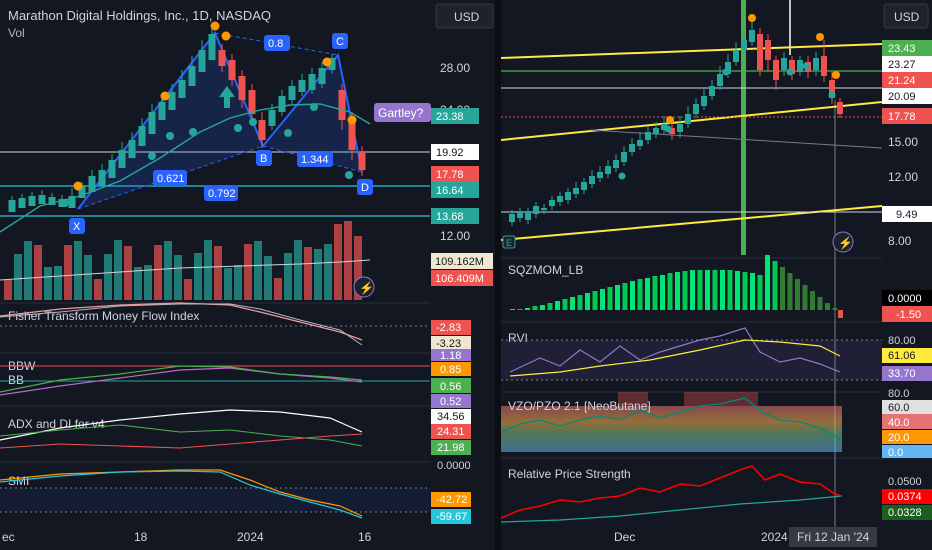 This screenshot has height=550, width=932. Describe the element at coordinates (56, 424) in the screenshot. I see `adx-pane-title: ADX and DI for v4` at that location.